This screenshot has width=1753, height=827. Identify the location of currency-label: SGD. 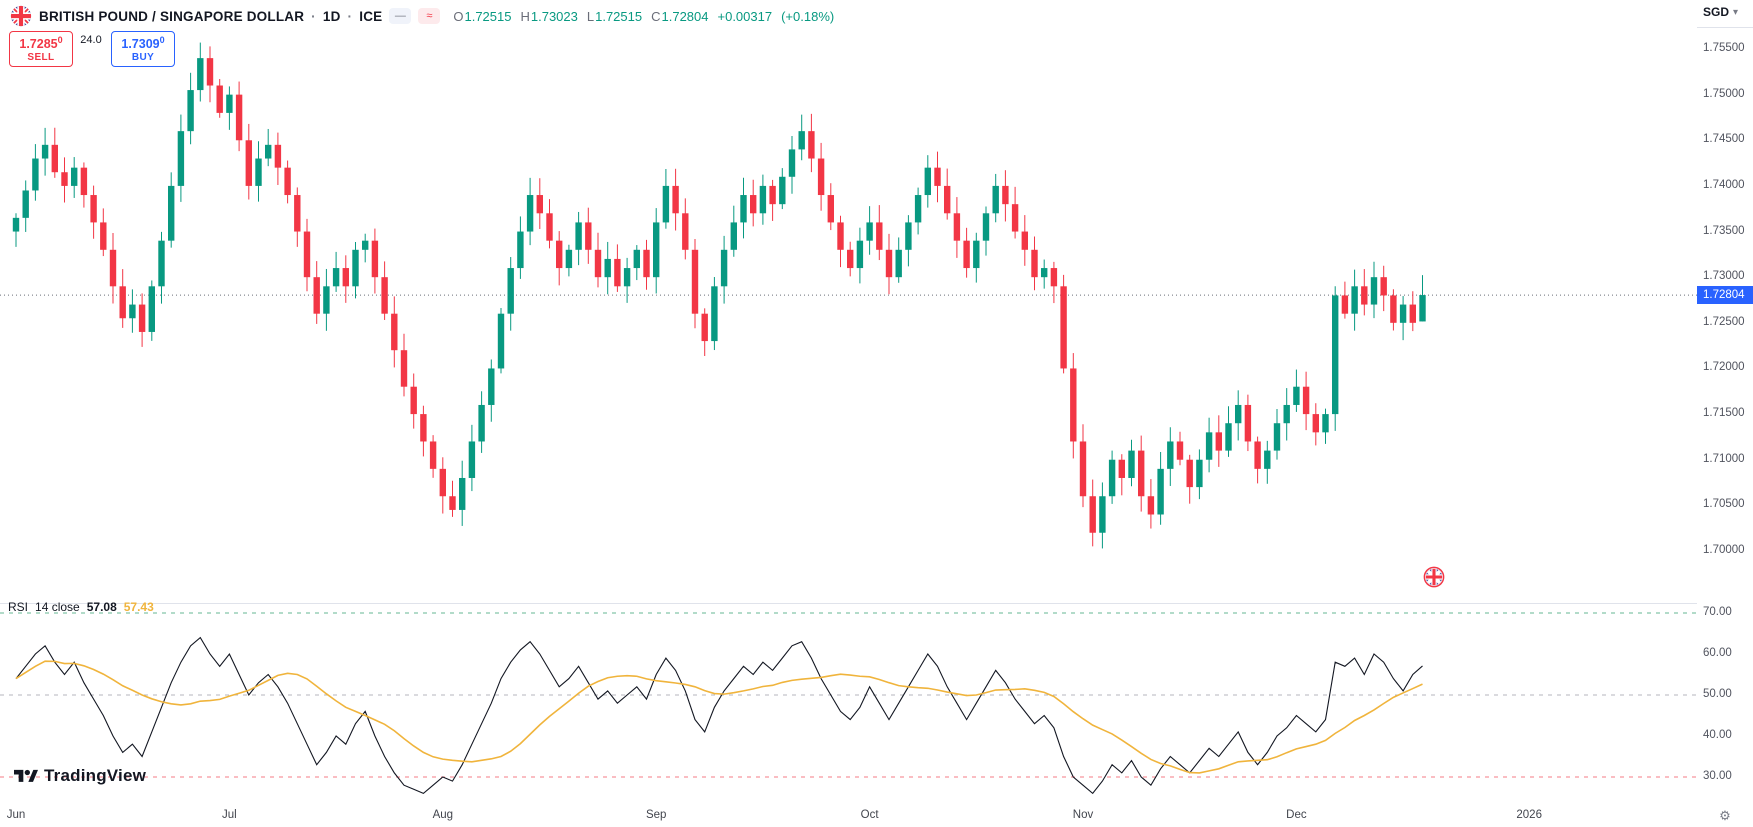
(1716, 12).